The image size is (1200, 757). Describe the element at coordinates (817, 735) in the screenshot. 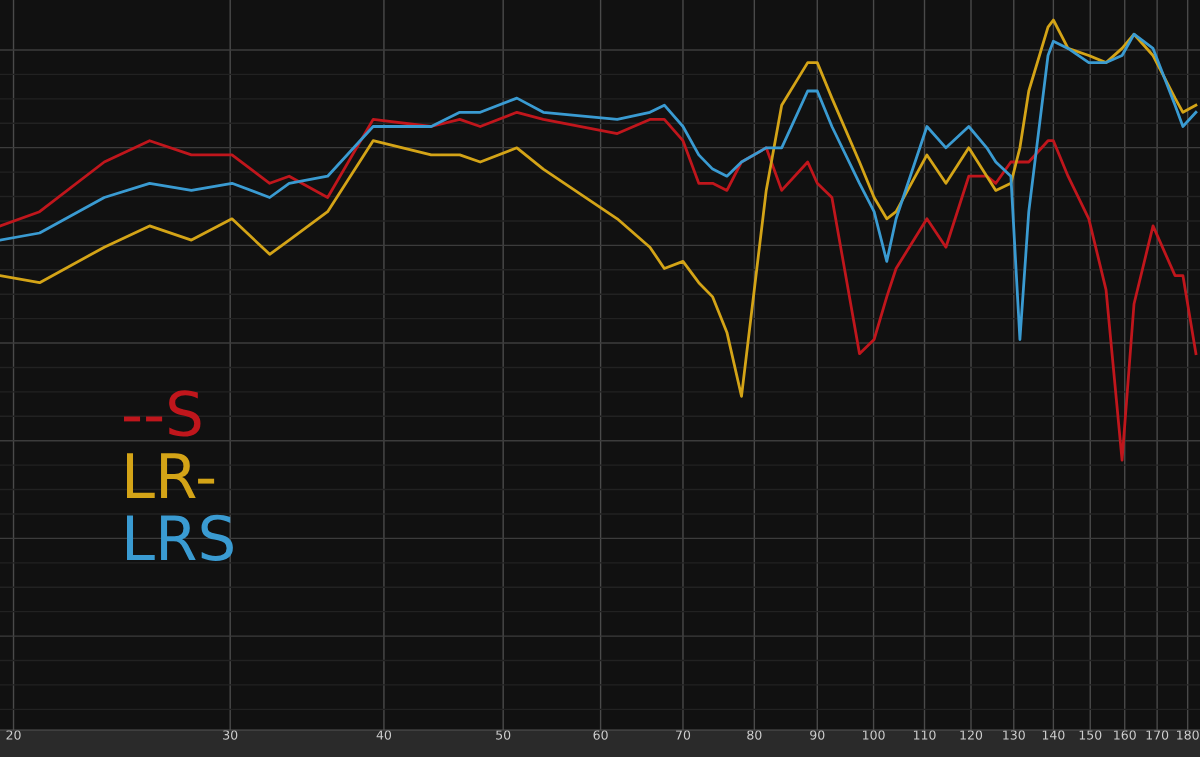

I see `x-tick-label: 90` at that location.